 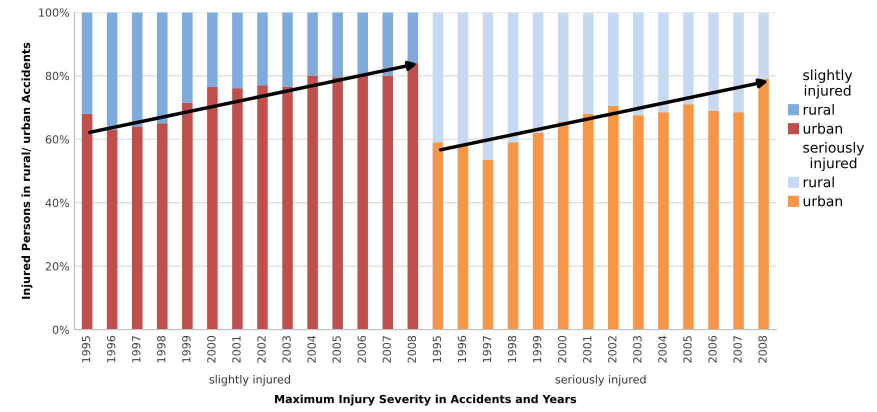 I want to click on y-tick-label: 100%, so click(x=54, y=12).